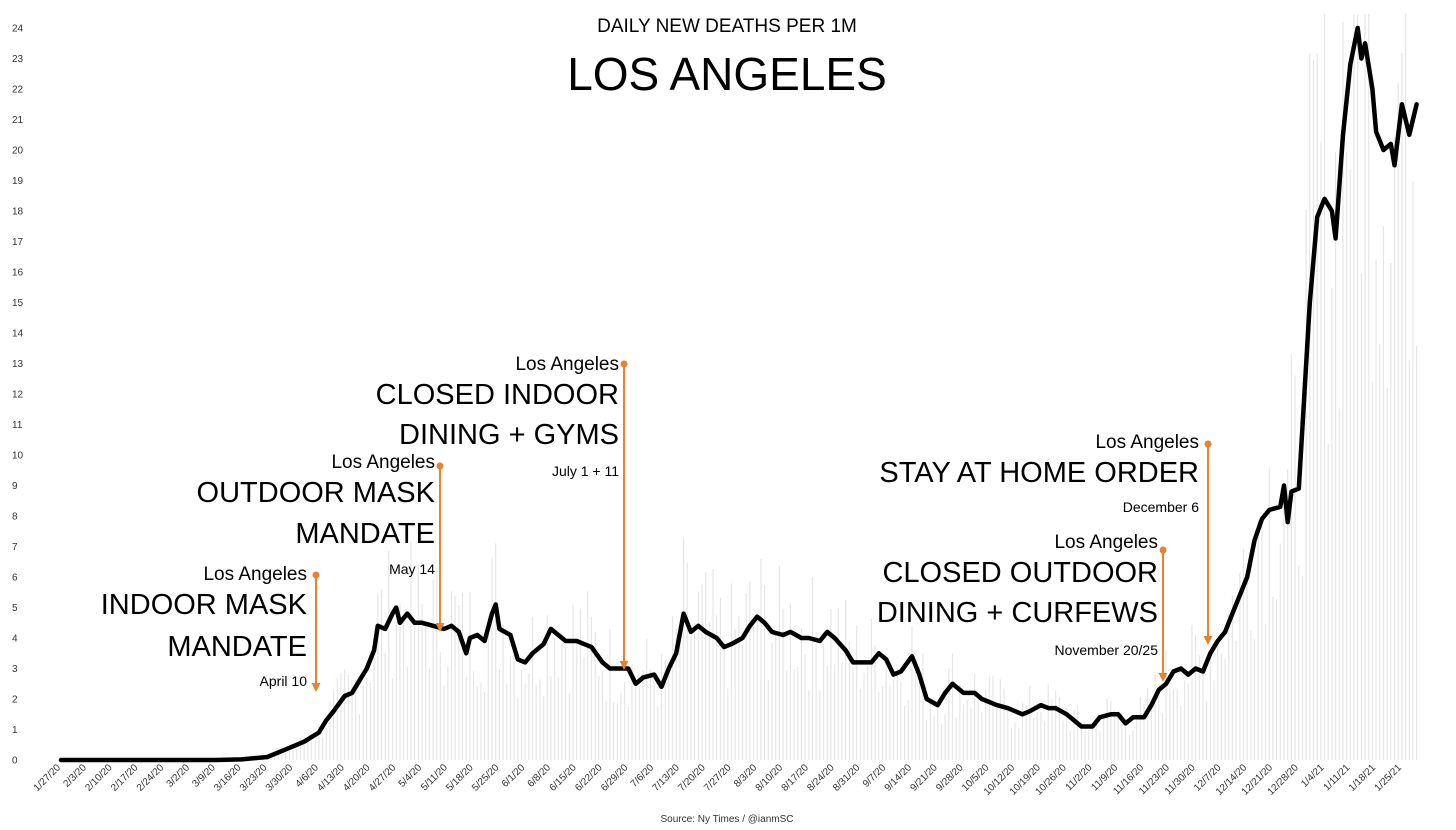 Image resolution: width=1456 pixels, height=830 pixels. I want to click on y-tick-label: 4, so click(15, 639).